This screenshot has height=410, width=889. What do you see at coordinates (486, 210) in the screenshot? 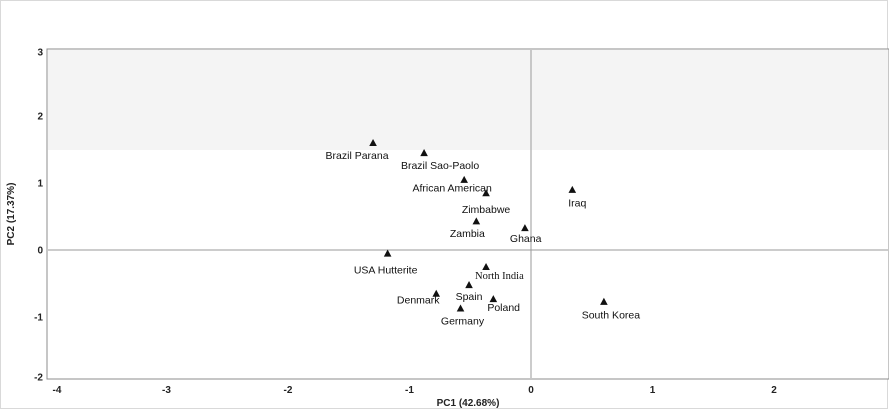
I see `data-point-label: Zimbabwe` at bounding box center [486, 210].